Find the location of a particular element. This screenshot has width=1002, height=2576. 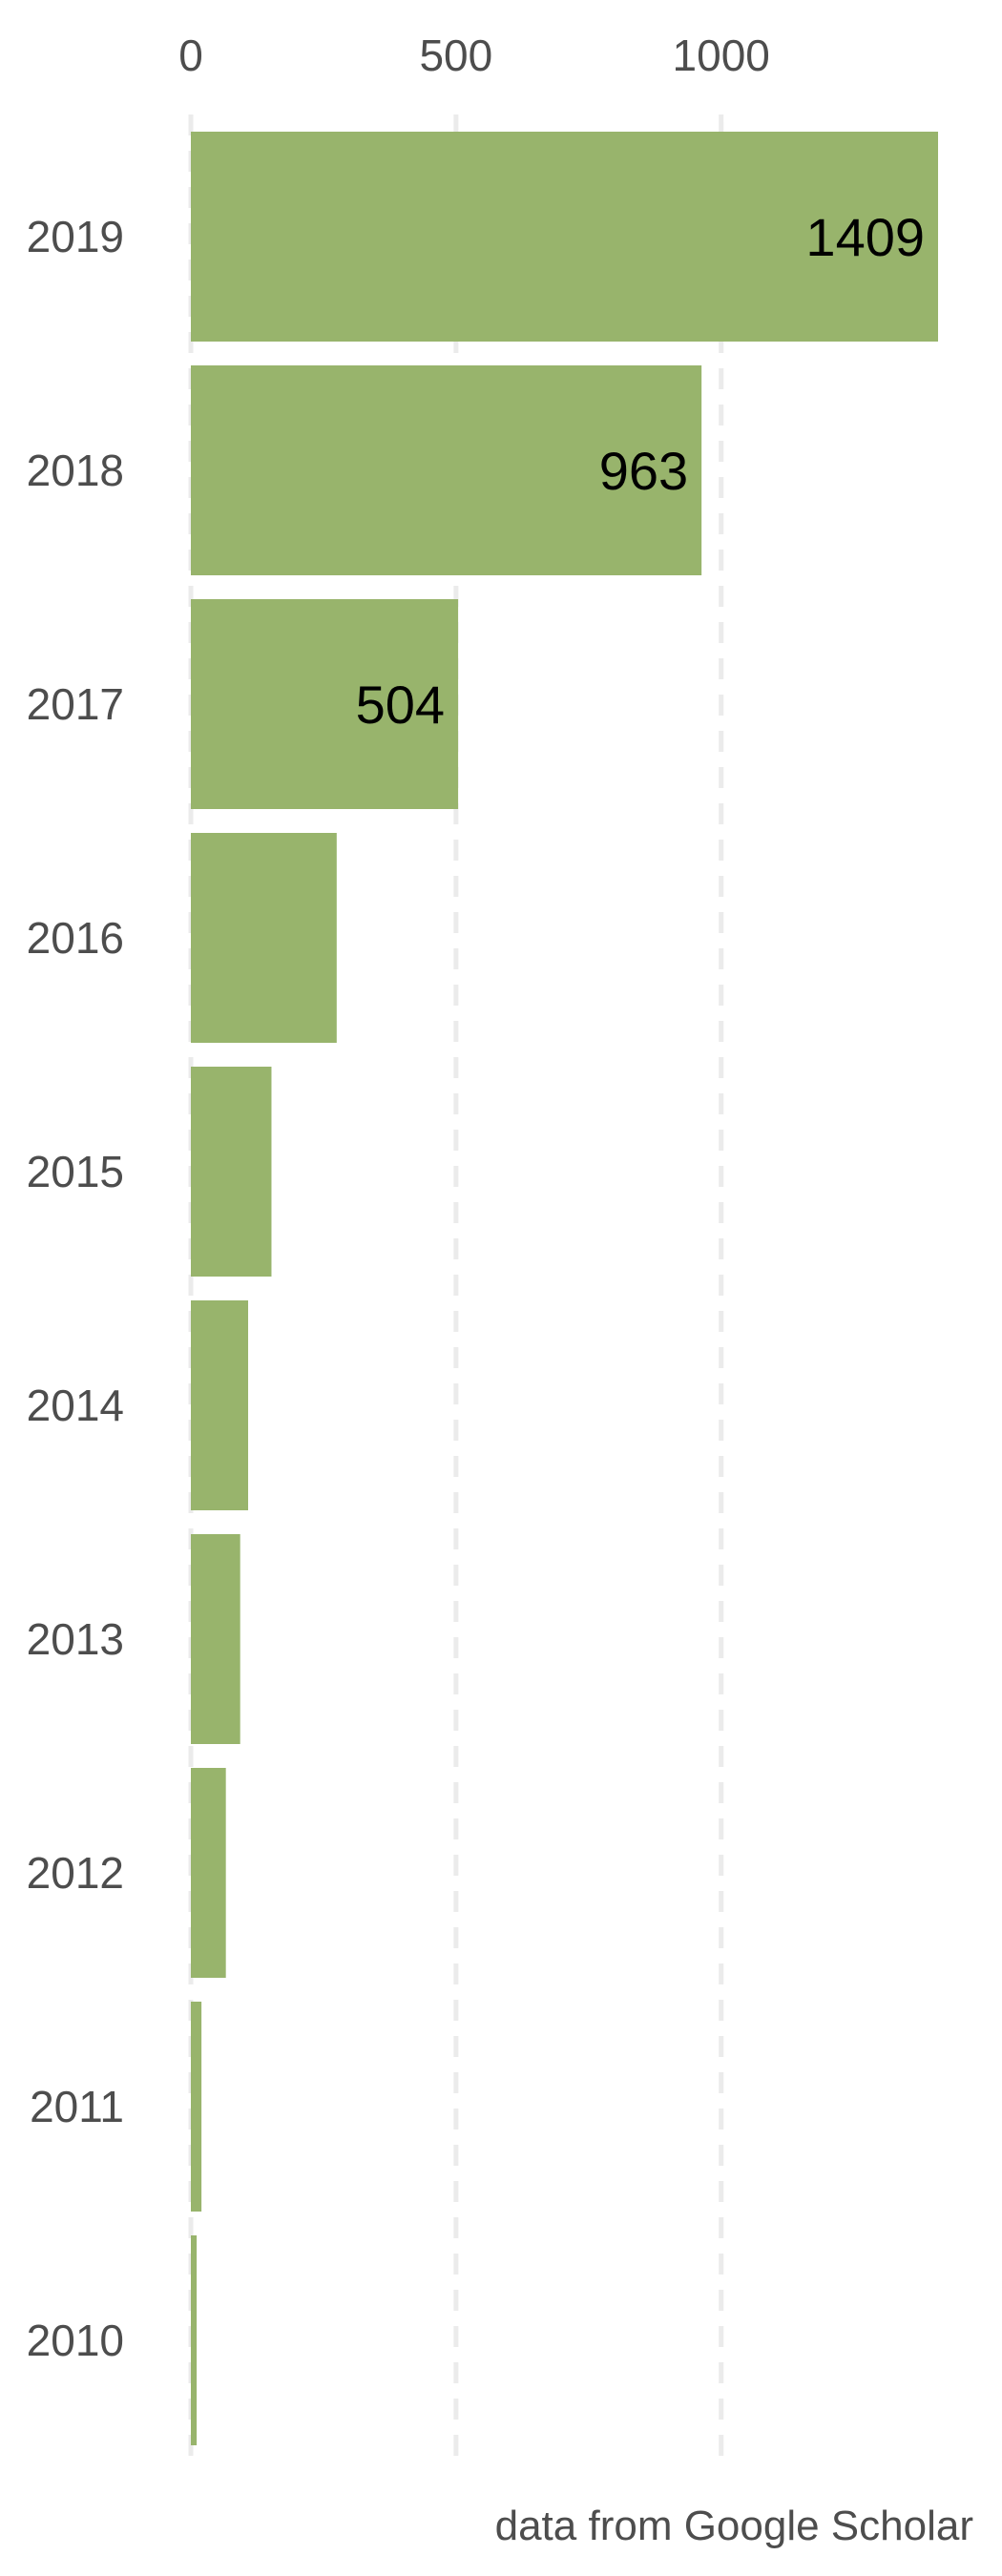

y-tick-label: 2013 is located at coordinates (75, 1639).